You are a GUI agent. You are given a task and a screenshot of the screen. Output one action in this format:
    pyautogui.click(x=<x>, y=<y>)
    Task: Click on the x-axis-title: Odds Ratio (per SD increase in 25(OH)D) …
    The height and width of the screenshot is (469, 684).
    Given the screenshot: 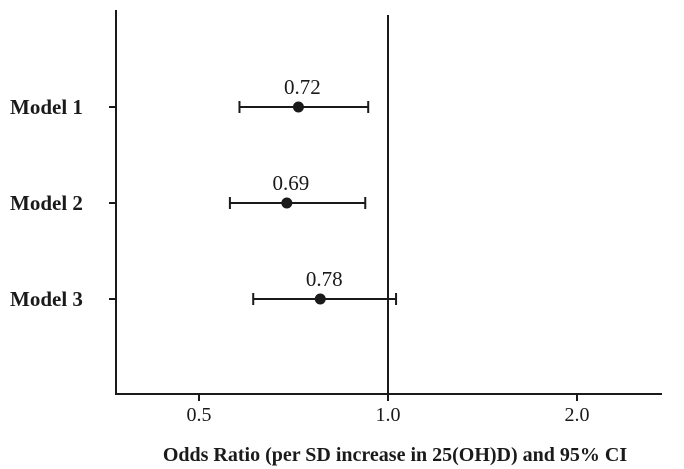 What is the action you would take?
    pyautogui.click(x=395, y=455)
    